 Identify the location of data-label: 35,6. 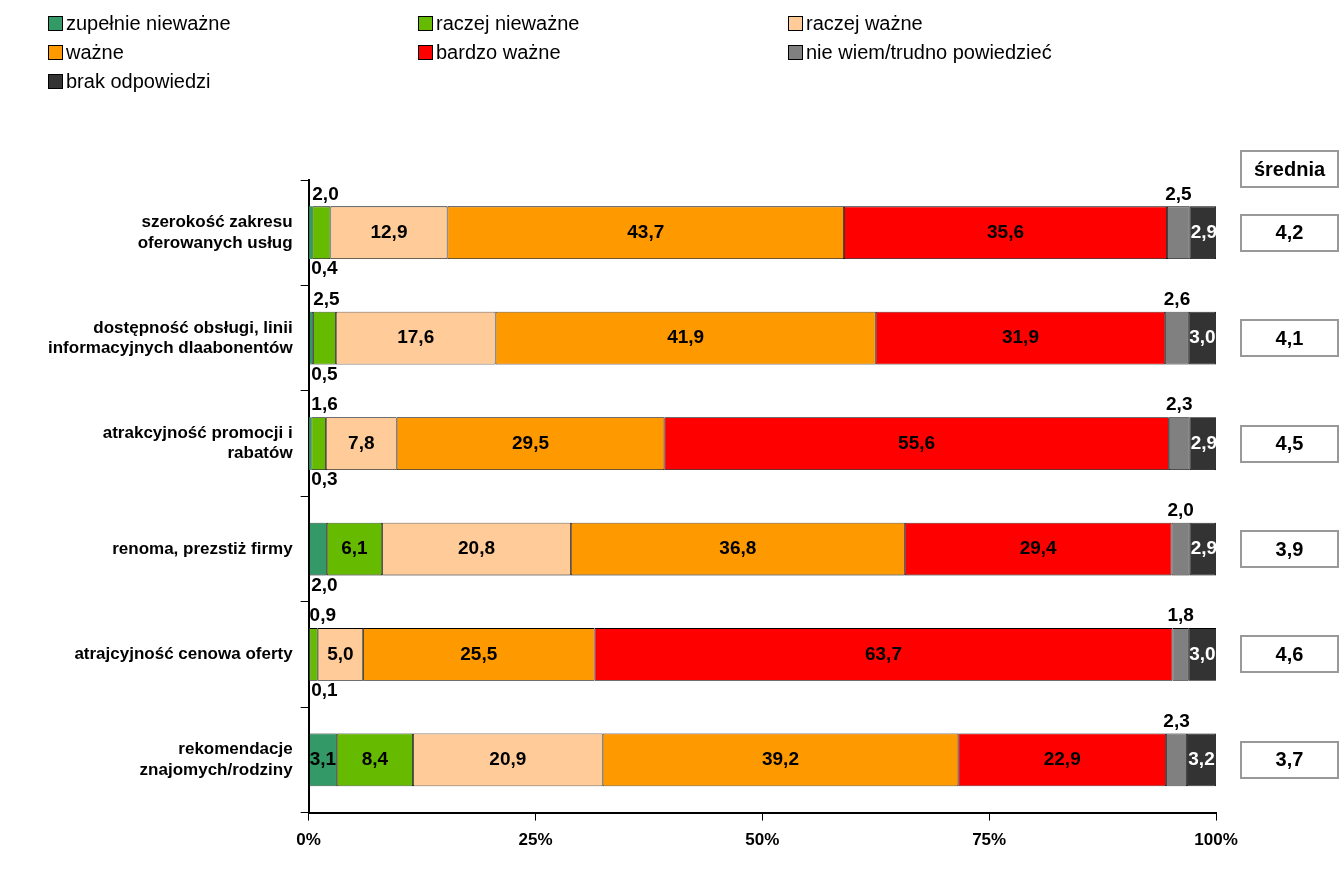
(1005, 231).